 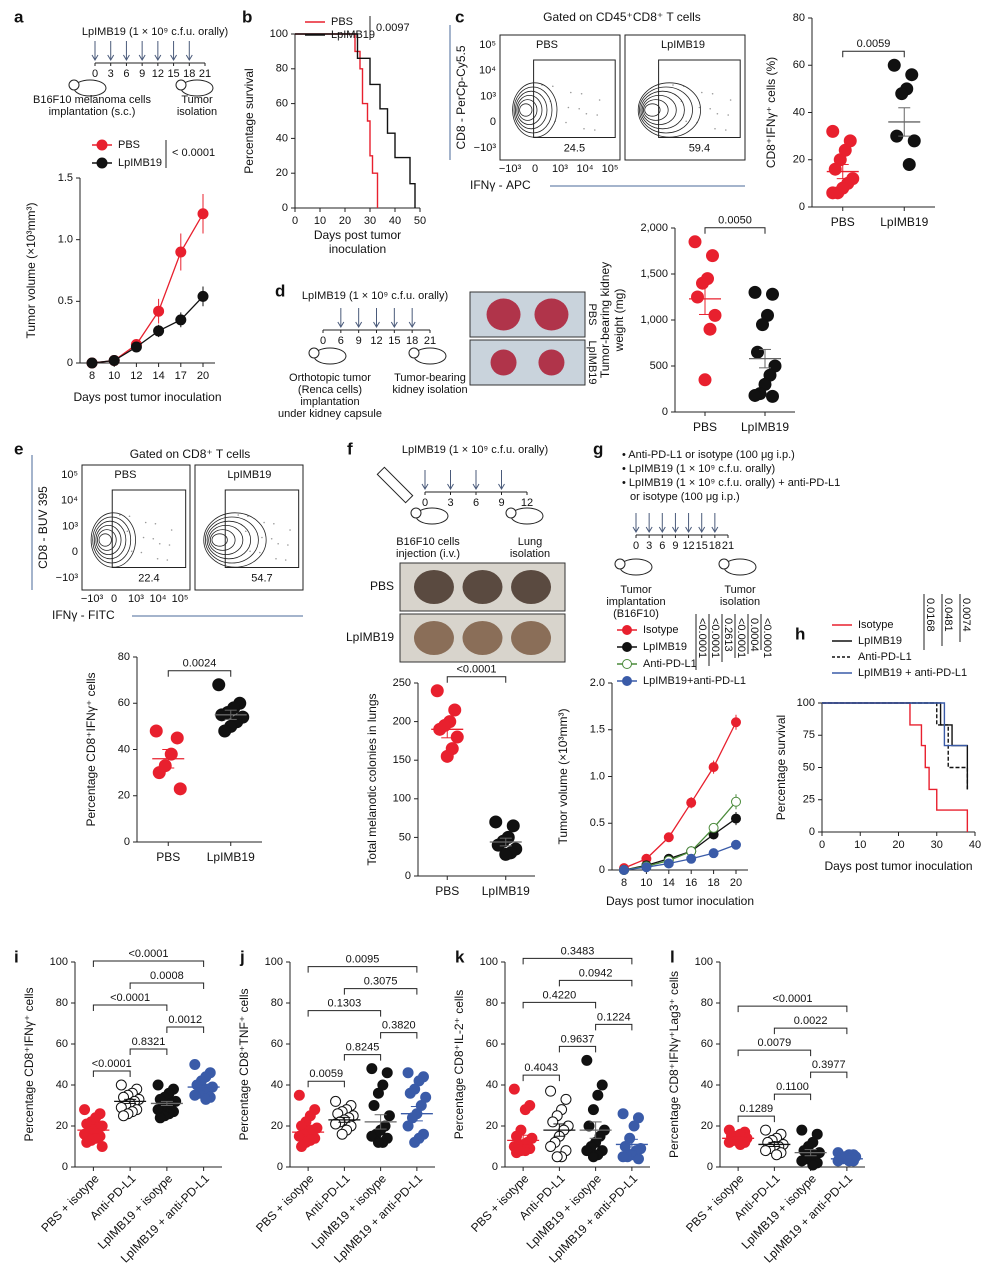 What do you see at coordinates (29, 1064) in the screenshot?
I see `y-axis-label: Percentage CD8⁺IFNγ⁺ cells` at bounding box center [29, 1064].